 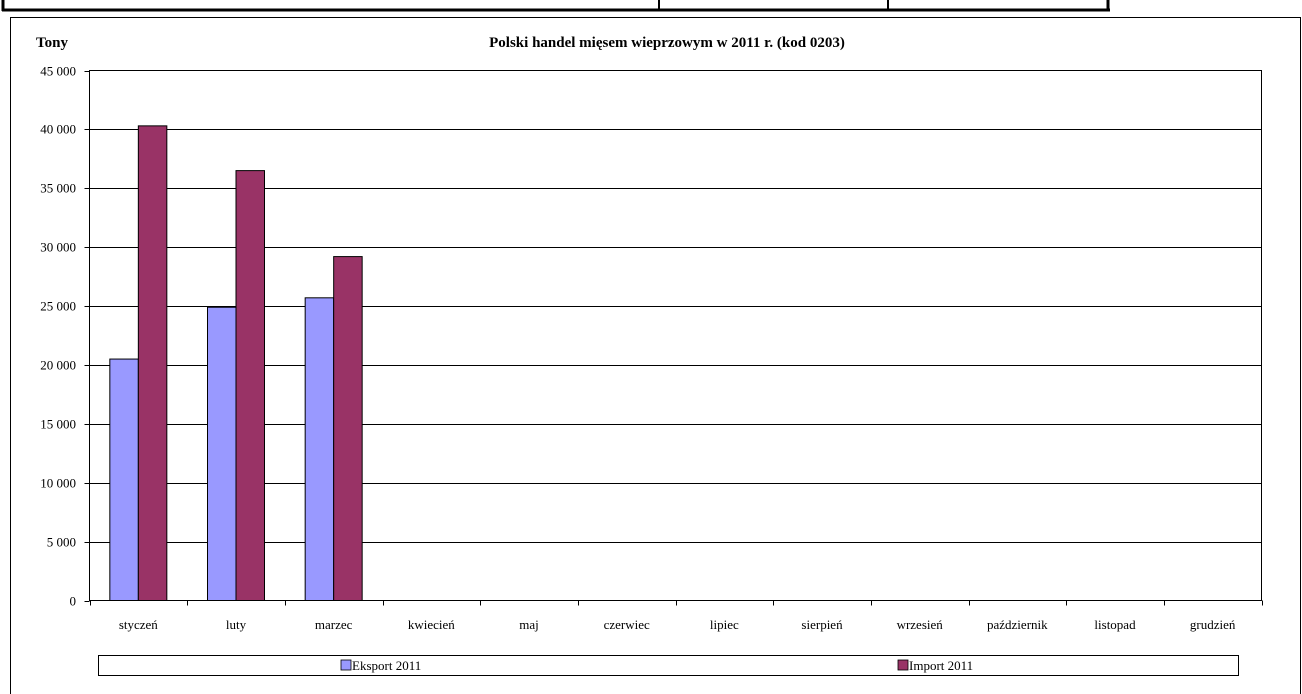 What do you see at coordinates (822, 624) in the screenshot?
I see `x-tick-label: sierpień` at bounding box center [822, 624].